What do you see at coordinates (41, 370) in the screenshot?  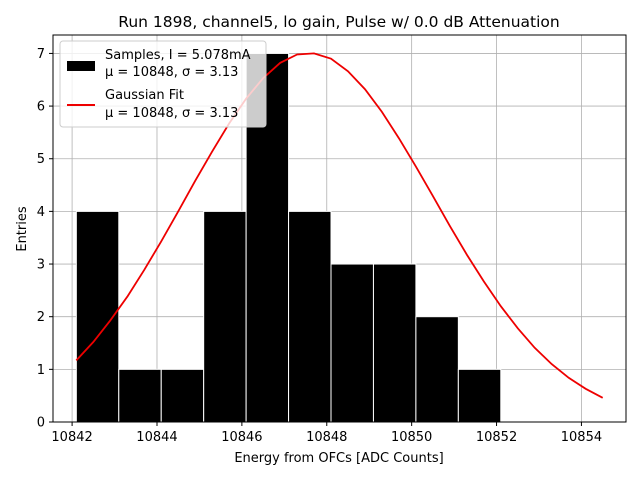 I see `y-tick-label: 1` at bounding box center [41, 370].